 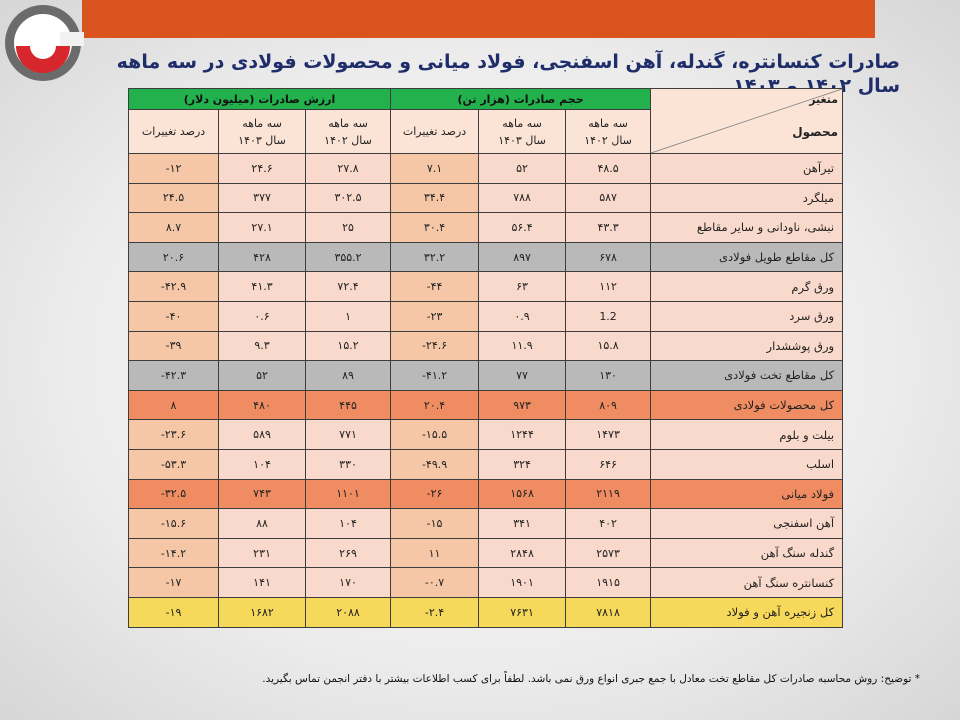 I want to click on value-1402-cell: ۱, so click(x=348, y=316).